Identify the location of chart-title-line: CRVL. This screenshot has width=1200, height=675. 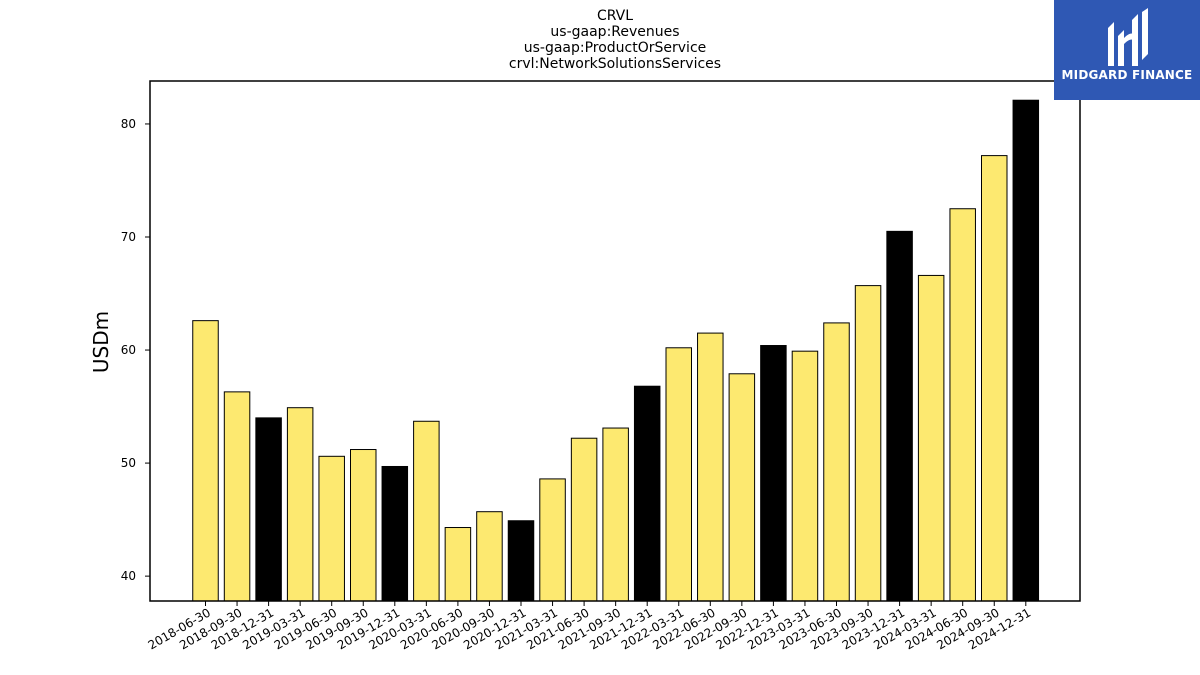
(615, 16).